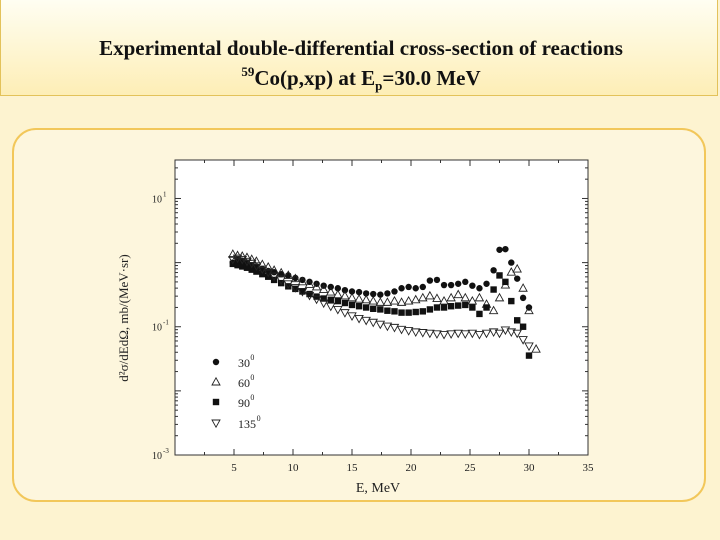 The width and height of the screenshot is (720, 540). What do you see at coordinates (252, 397) in the screenshot?
I see `legend-degree-90: 0` at bounding box center [252, 397].